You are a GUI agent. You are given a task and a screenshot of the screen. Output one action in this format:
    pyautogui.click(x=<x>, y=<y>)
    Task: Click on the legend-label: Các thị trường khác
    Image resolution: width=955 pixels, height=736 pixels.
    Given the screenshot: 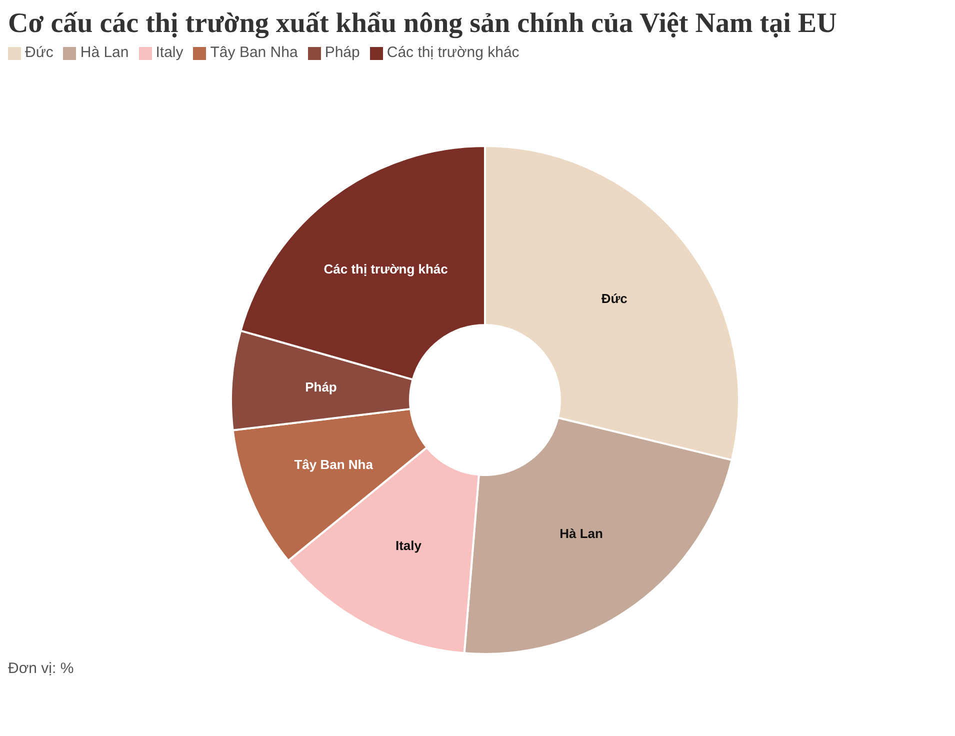 What is the action you would take?
    pyautogui.click(x=453, y=52)
    